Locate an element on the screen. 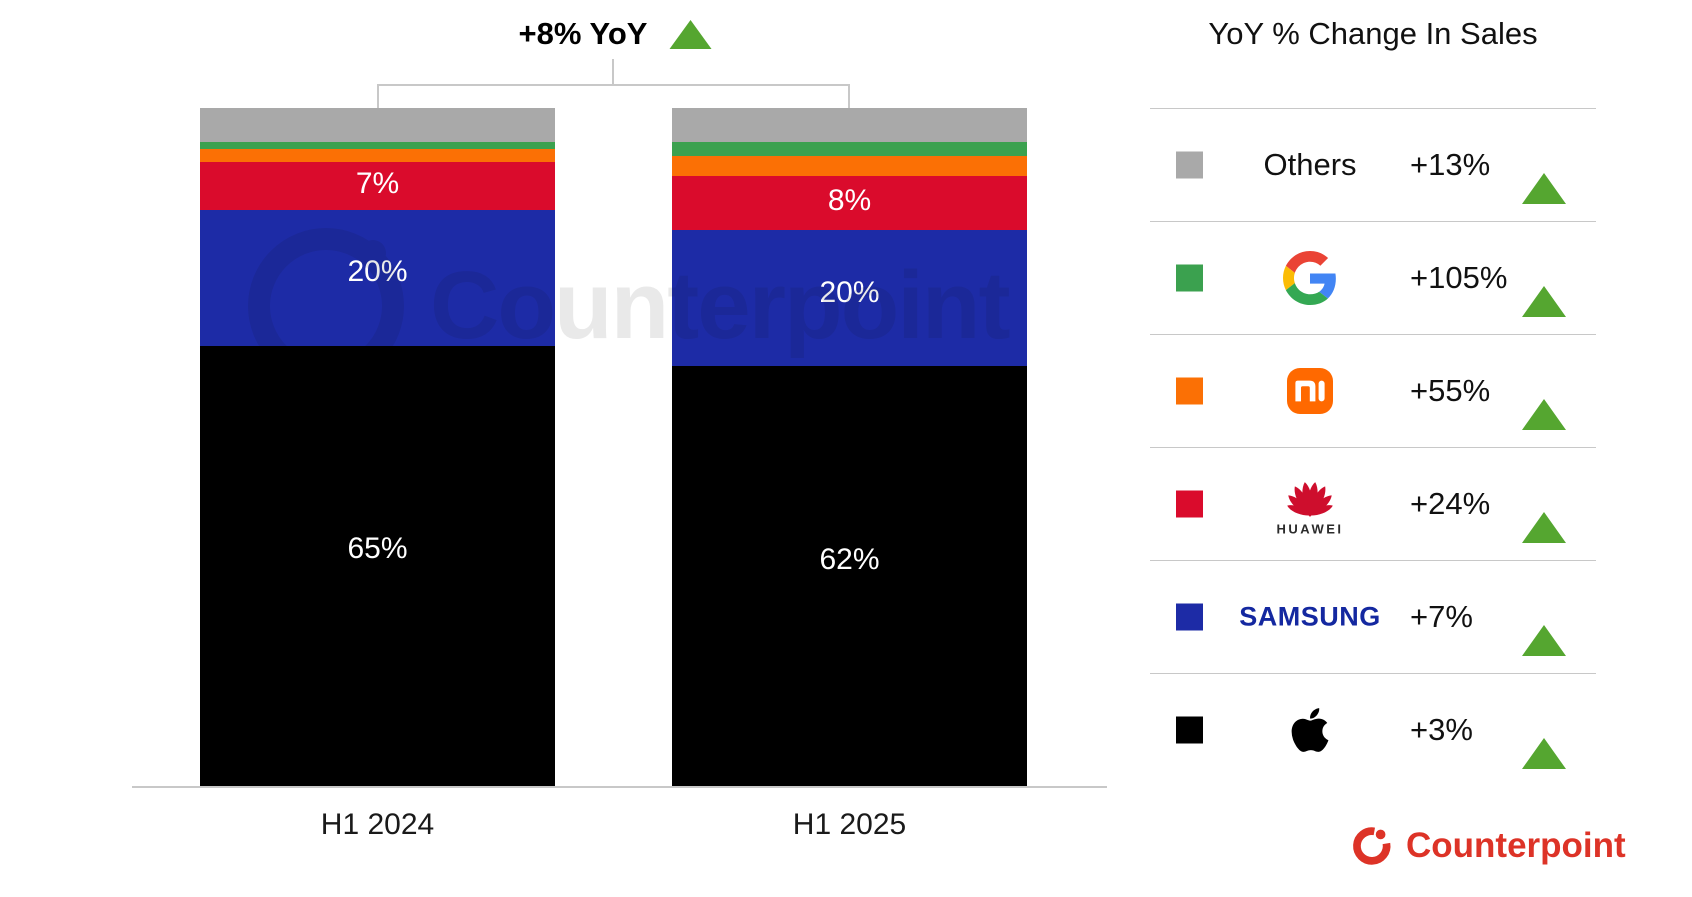 The image size is (1692, 897). counterpoint-wordmark: Counterpoint is located at coordinates (1516, 845).